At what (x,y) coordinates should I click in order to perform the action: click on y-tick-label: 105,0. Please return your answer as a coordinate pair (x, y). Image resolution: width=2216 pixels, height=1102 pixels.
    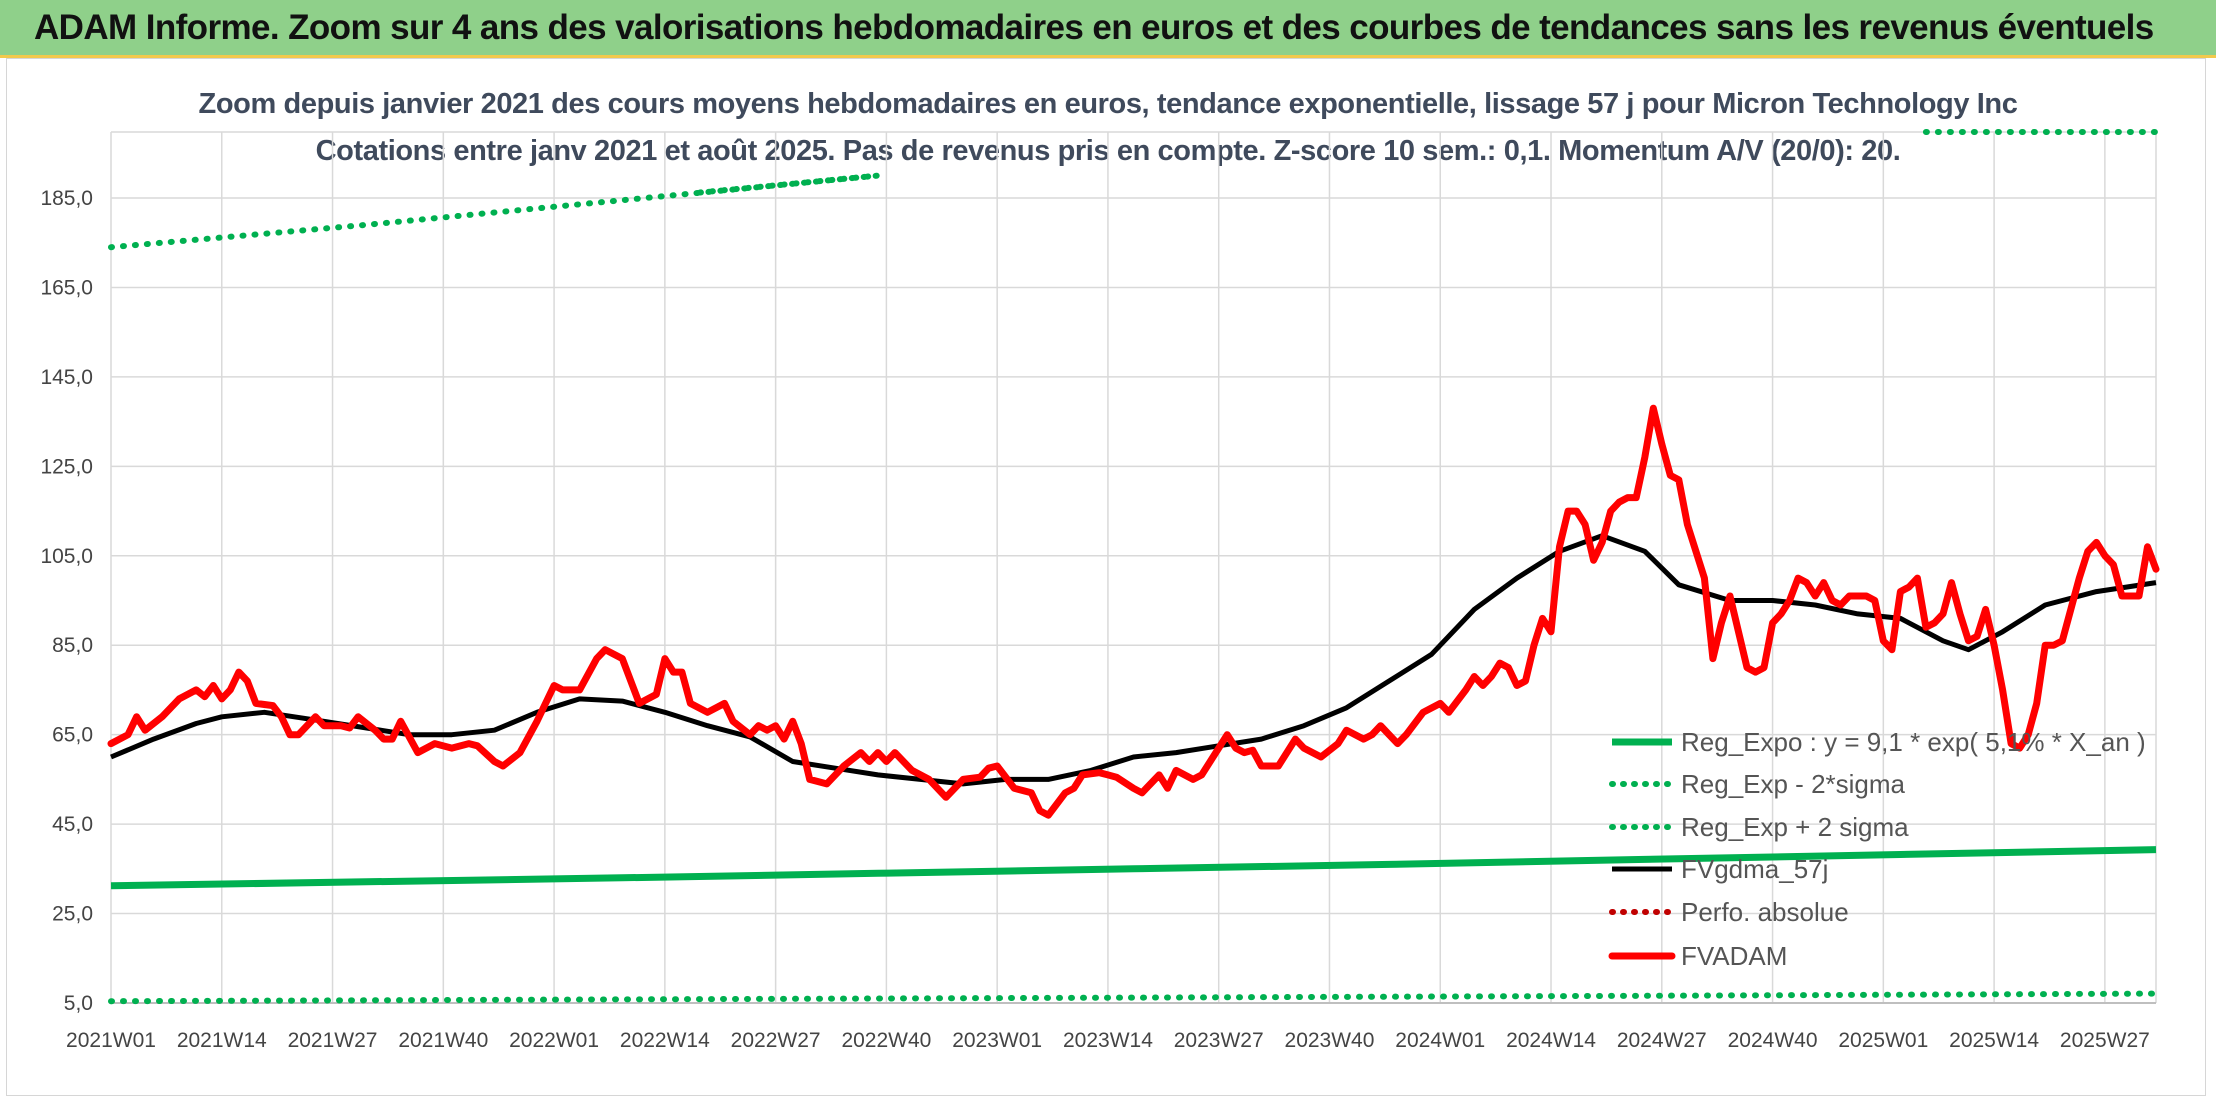
    Looking at the image, I should click on (66, 556).